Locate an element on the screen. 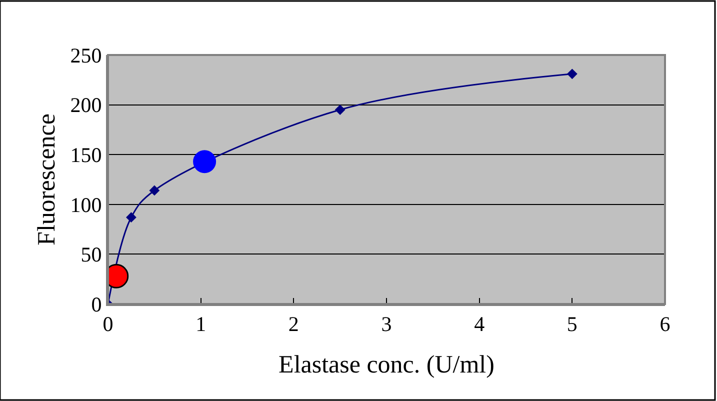  x-axis-title: Elastase conc. (U/ml) is located at coordinates (386, 365).